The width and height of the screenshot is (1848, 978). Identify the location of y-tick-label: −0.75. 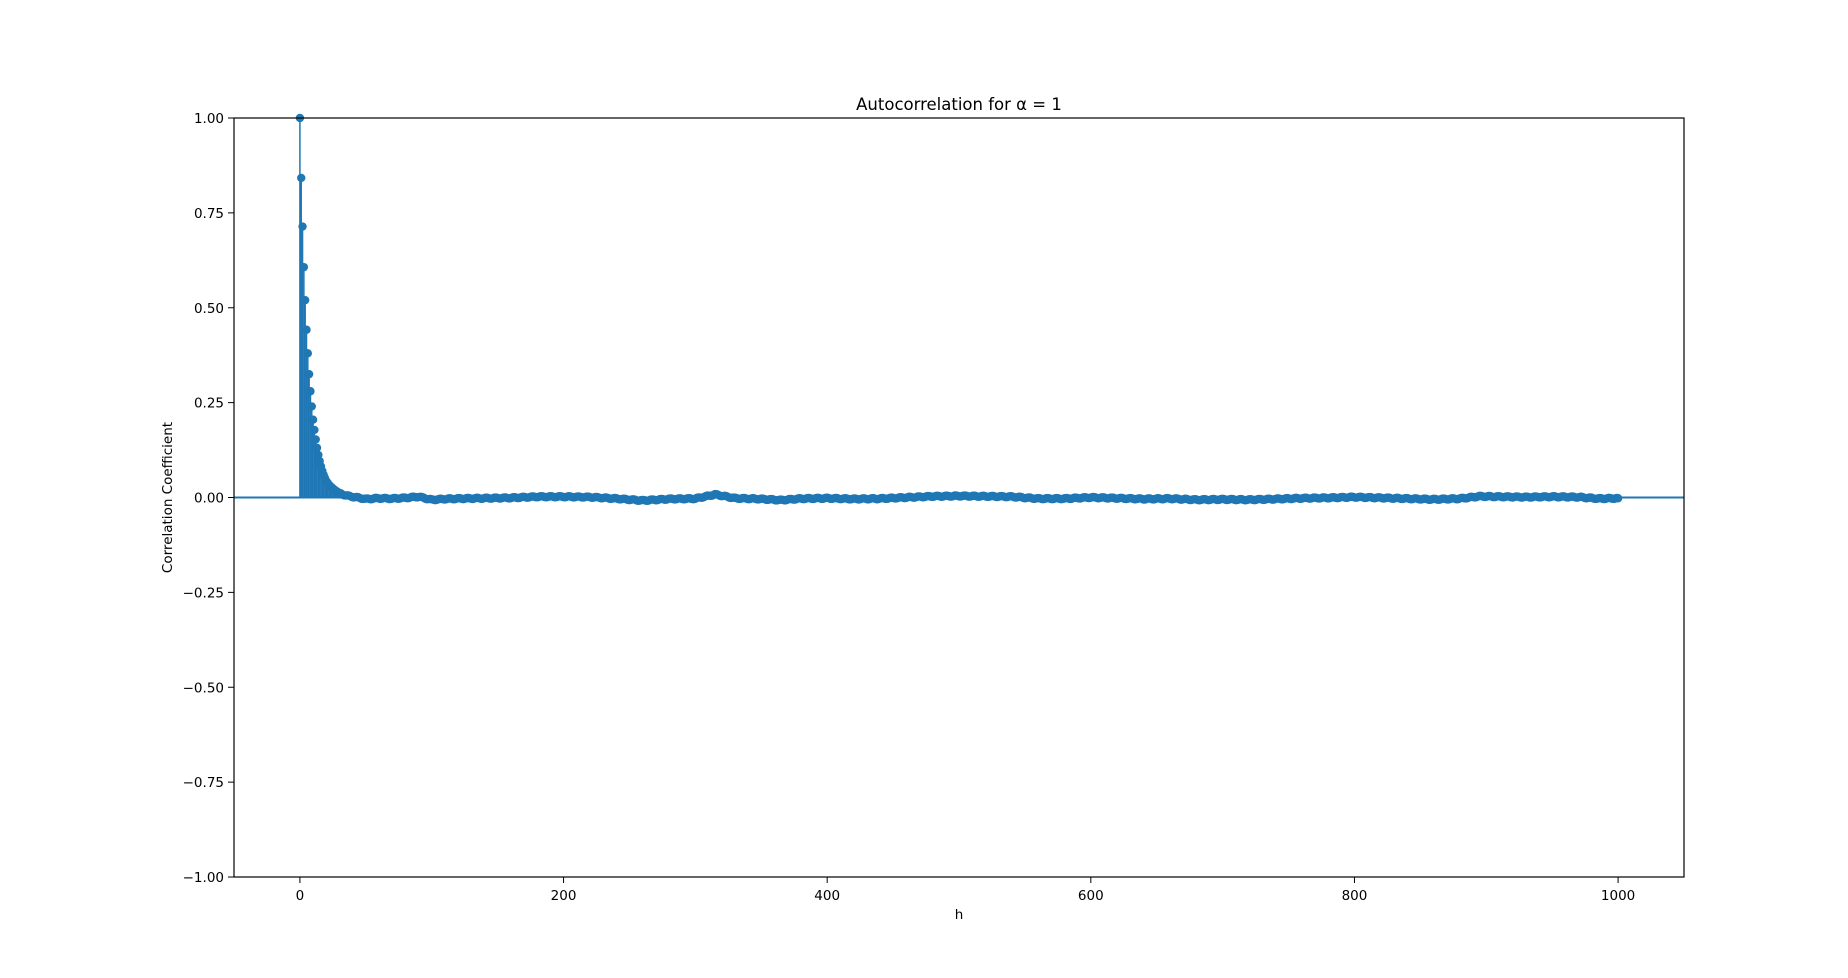
(203, 783).